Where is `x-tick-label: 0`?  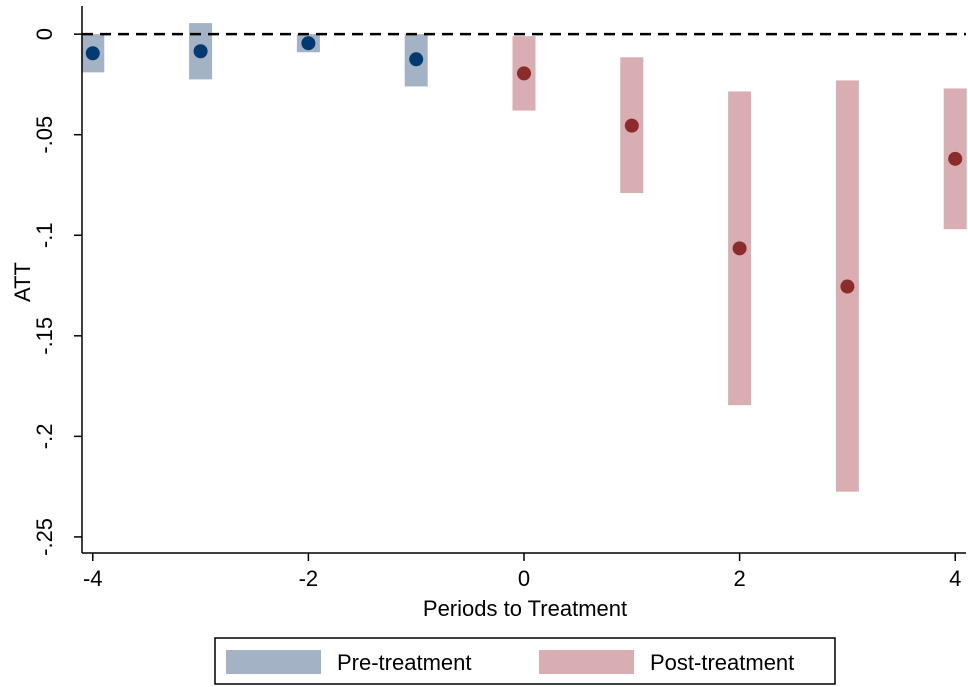 x-tick-label: 0 is located at coordinates (524, 578).